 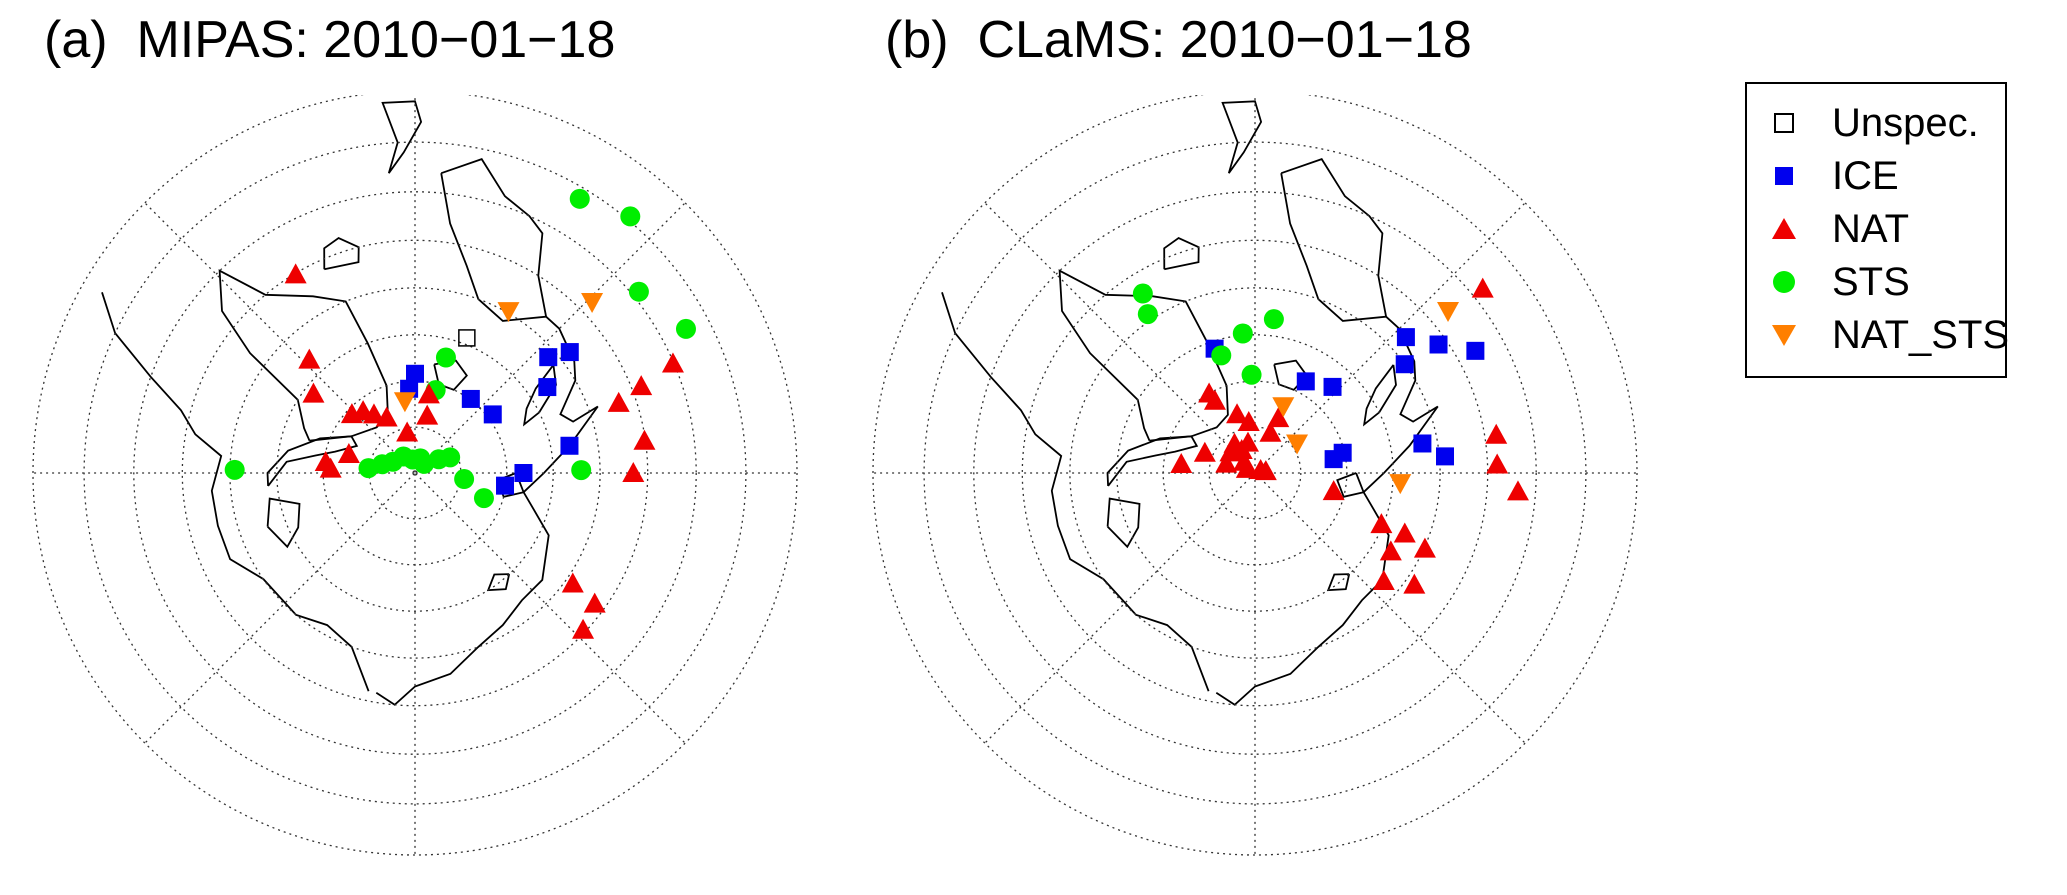 I want to click on red-triangle-icon, so click(x=1784, y=228).